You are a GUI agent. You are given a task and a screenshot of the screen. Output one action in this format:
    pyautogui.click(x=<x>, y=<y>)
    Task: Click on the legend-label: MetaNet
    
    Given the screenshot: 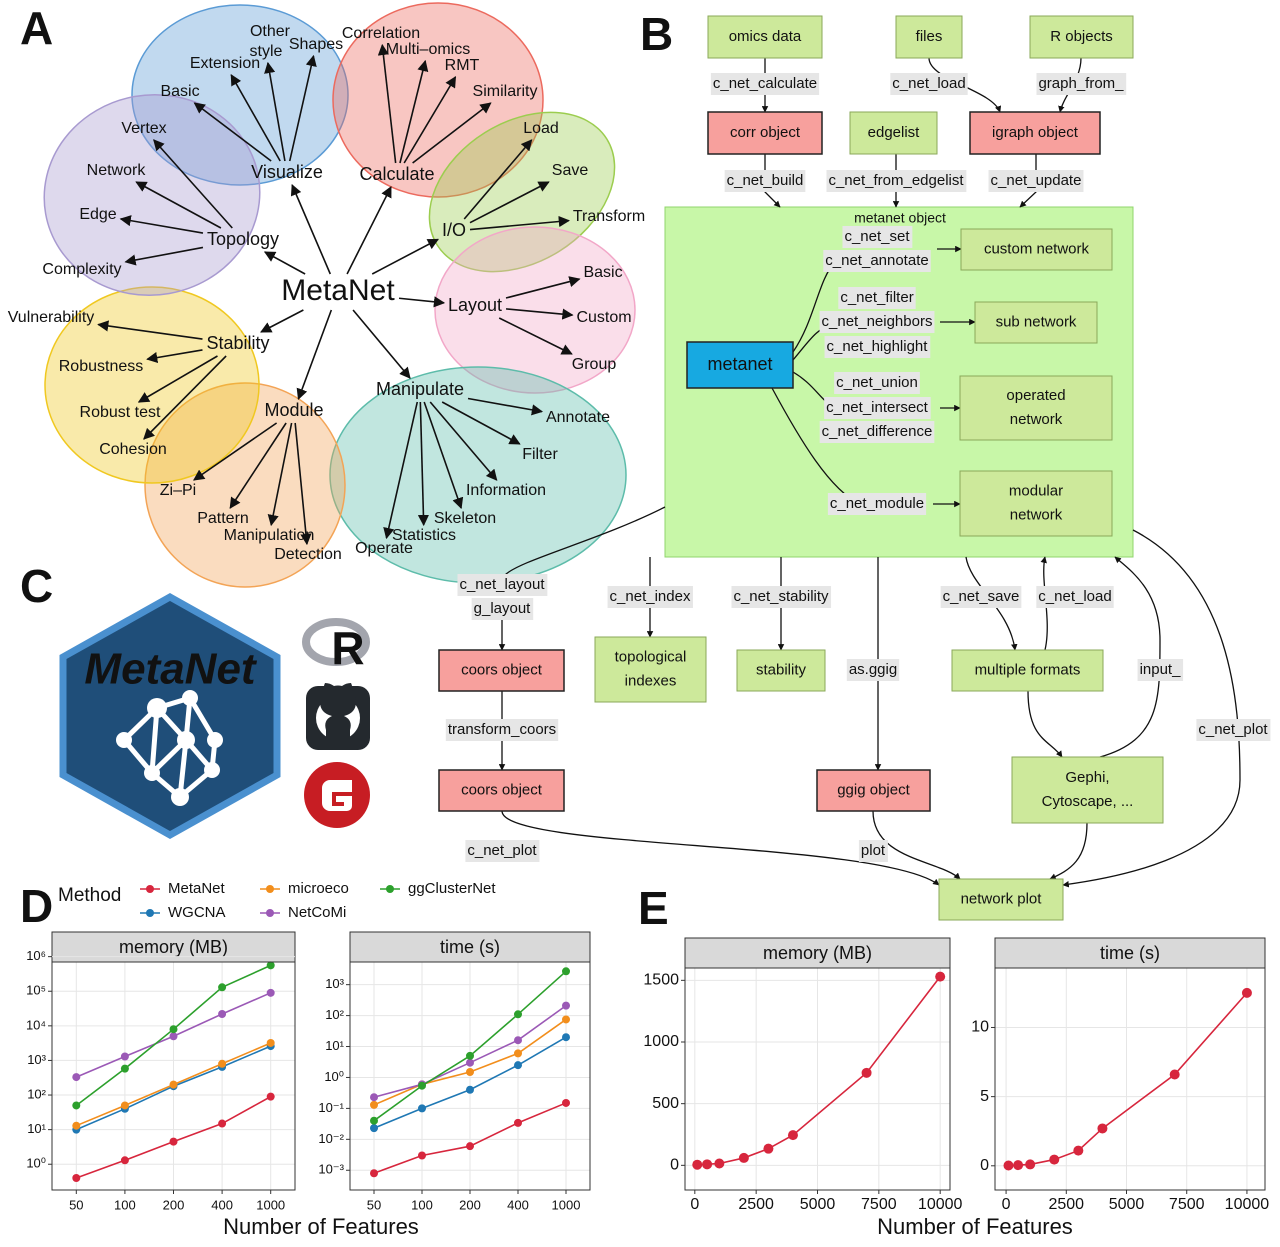 What is the action you would take?
    pyautogui.click(x=197, y=888)
    